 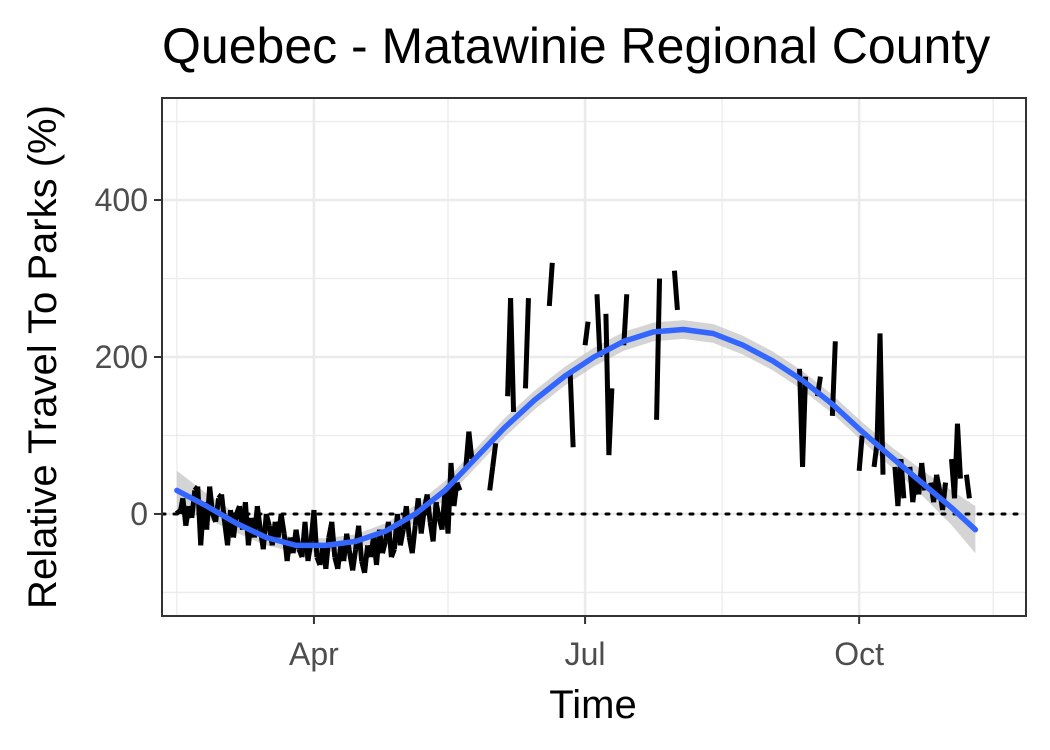 I want to click on x-tick-label: Jul, so click(x=585, y=654).